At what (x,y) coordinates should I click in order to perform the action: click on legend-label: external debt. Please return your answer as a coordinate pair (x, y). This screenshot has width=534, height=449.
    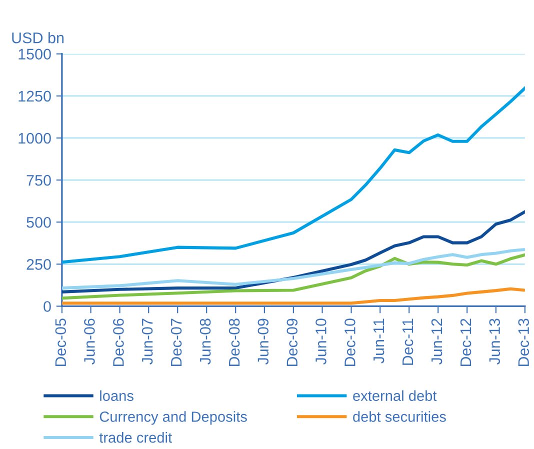
    Looking at the image, I should click on (395, 395).